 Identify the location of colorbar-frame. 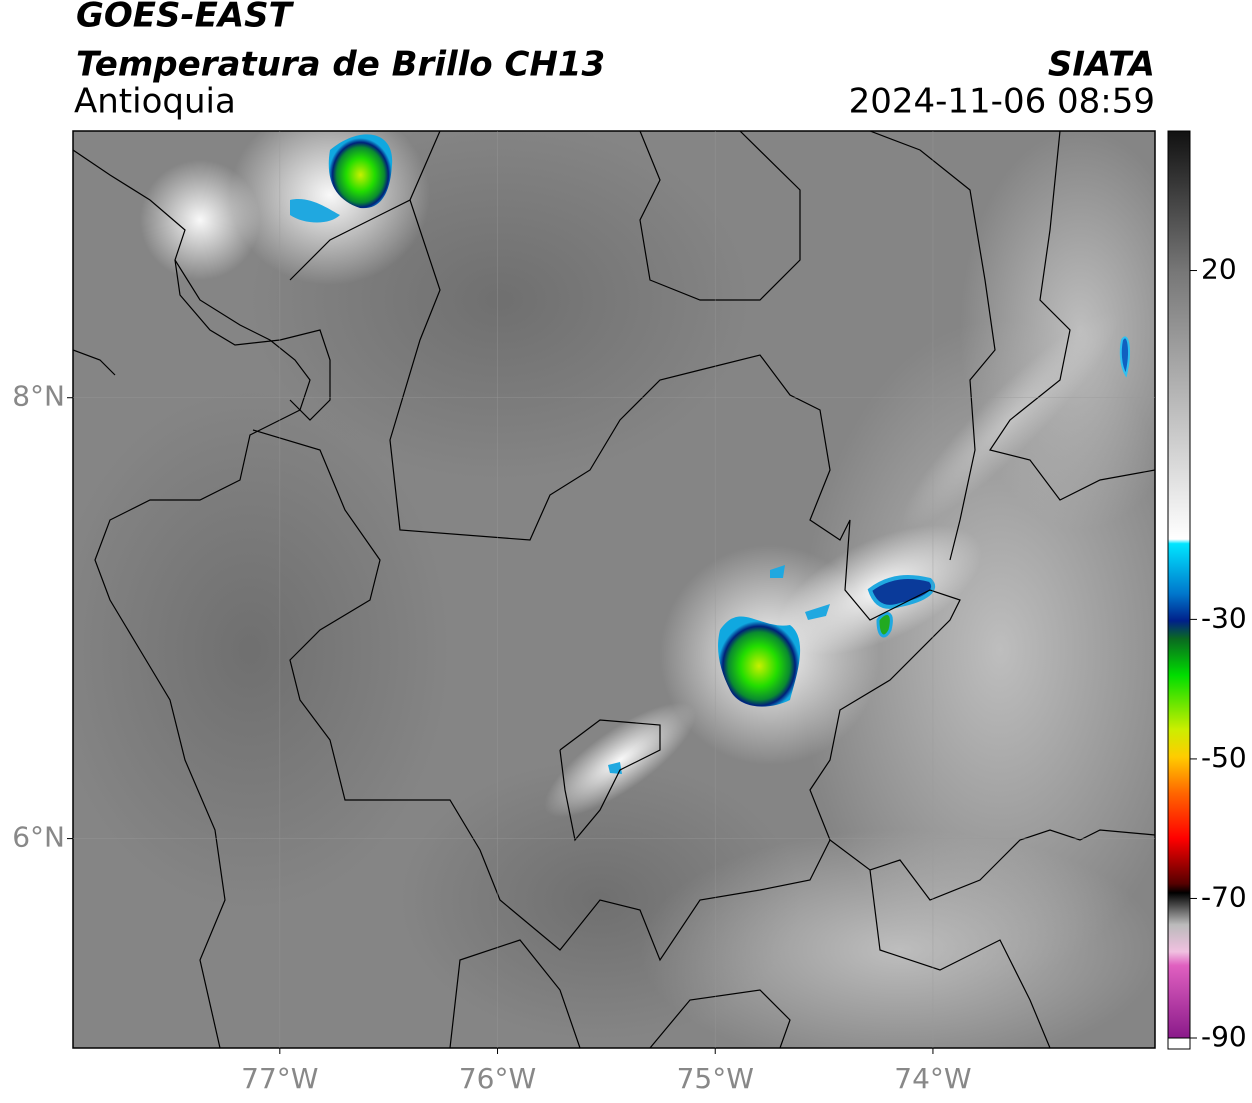
(1179, 590).